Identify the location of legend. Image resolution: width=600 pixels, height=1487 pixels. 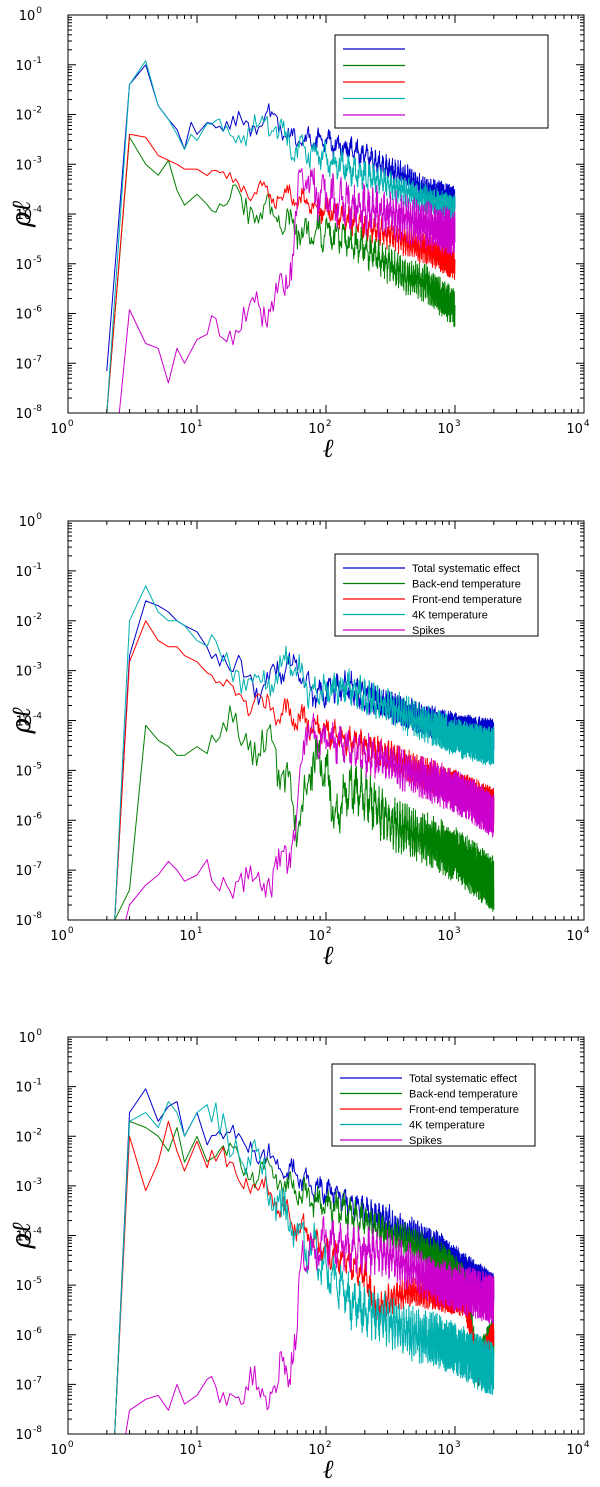
(441, 81).